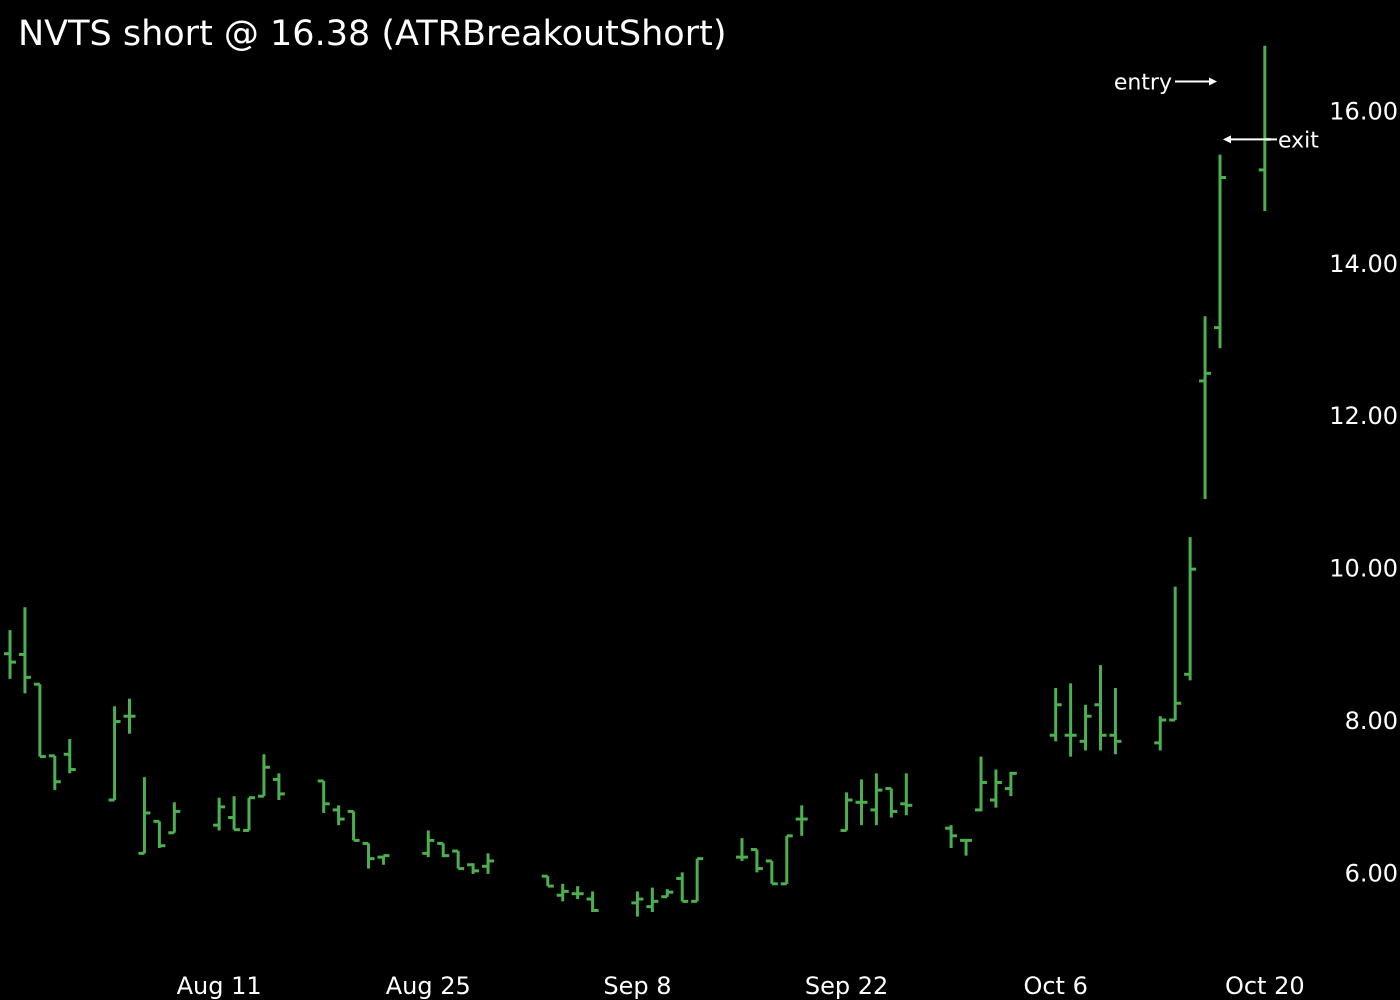 The width and height of the screenshot is (1400, 1000). Describe the element at coordinates (1363, 569) in the screenshot. I see `y-tick-label: 10.00` at that location.